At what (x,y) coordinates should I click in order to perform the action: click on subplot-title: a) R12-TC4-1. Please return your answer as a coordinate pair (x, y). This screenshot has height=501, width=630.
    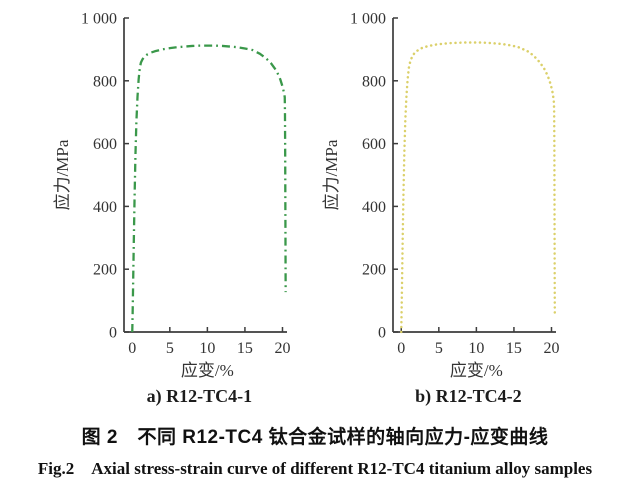
    Looking at the image, I should click on (200, 396).